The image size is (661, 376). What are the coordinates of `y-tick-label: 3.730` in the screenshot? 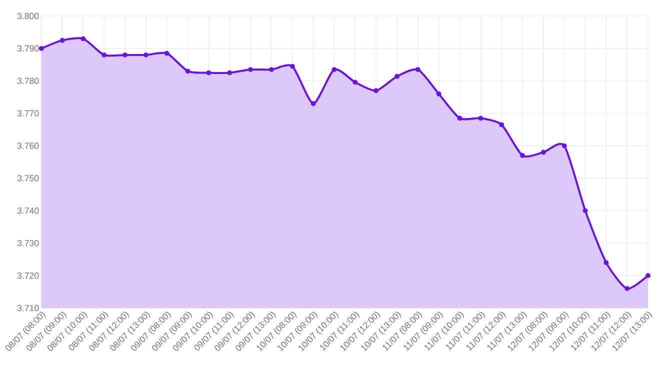 It's located at (28, 243).